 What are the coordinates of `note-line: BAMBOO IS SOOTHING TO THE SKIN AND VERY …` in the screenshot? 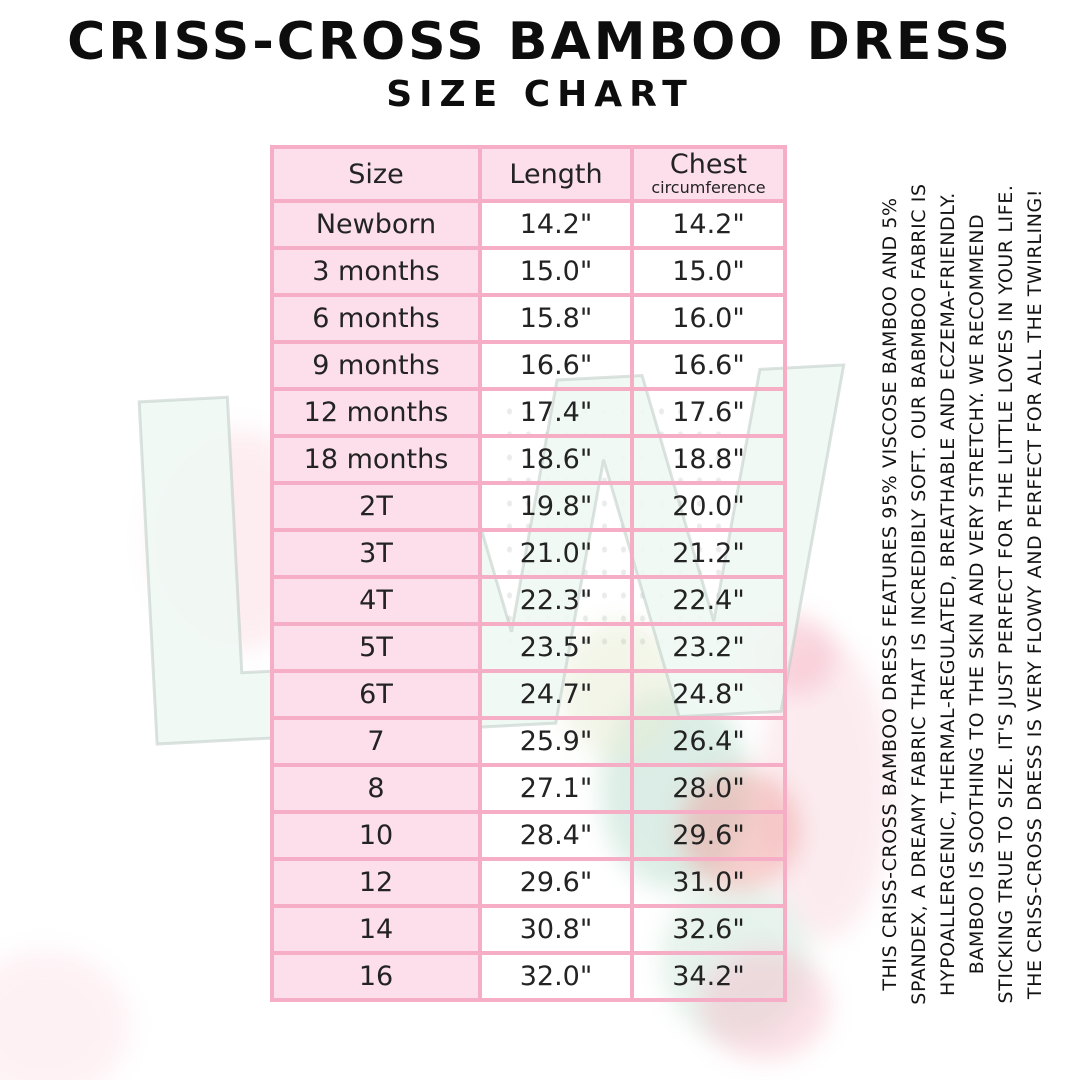 It's located at (977, 594).